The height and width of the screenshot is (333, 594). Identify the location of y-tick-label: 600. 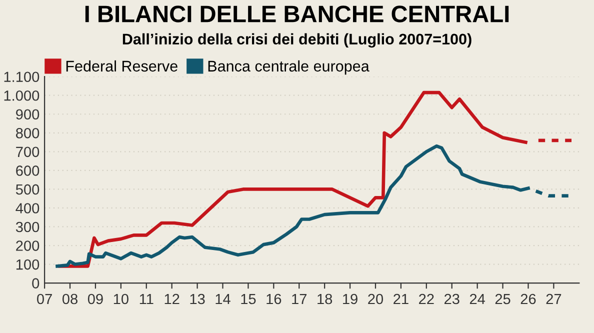
(28, 171).